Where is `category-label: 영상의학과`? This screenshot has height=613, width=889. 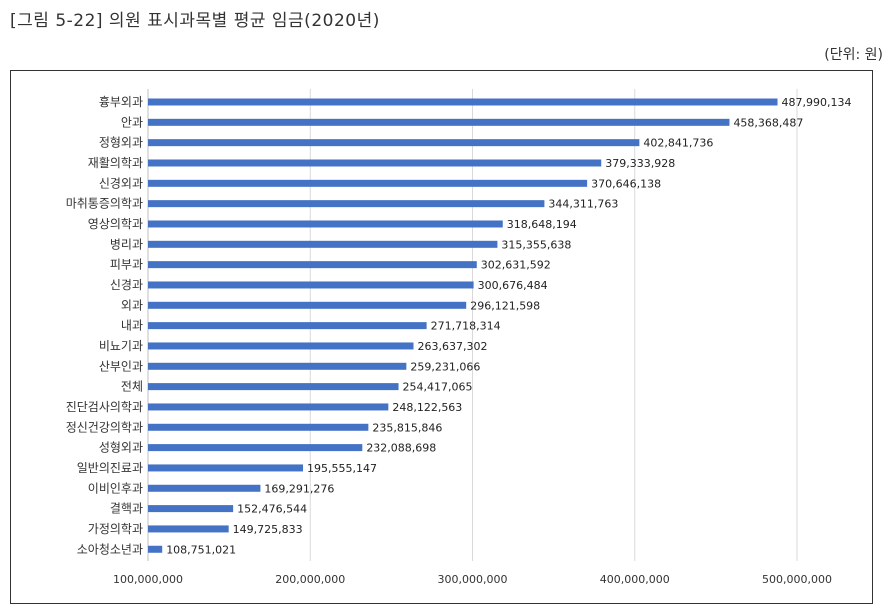
category-label: 영상의학과 is located at coordinates (115, 224).